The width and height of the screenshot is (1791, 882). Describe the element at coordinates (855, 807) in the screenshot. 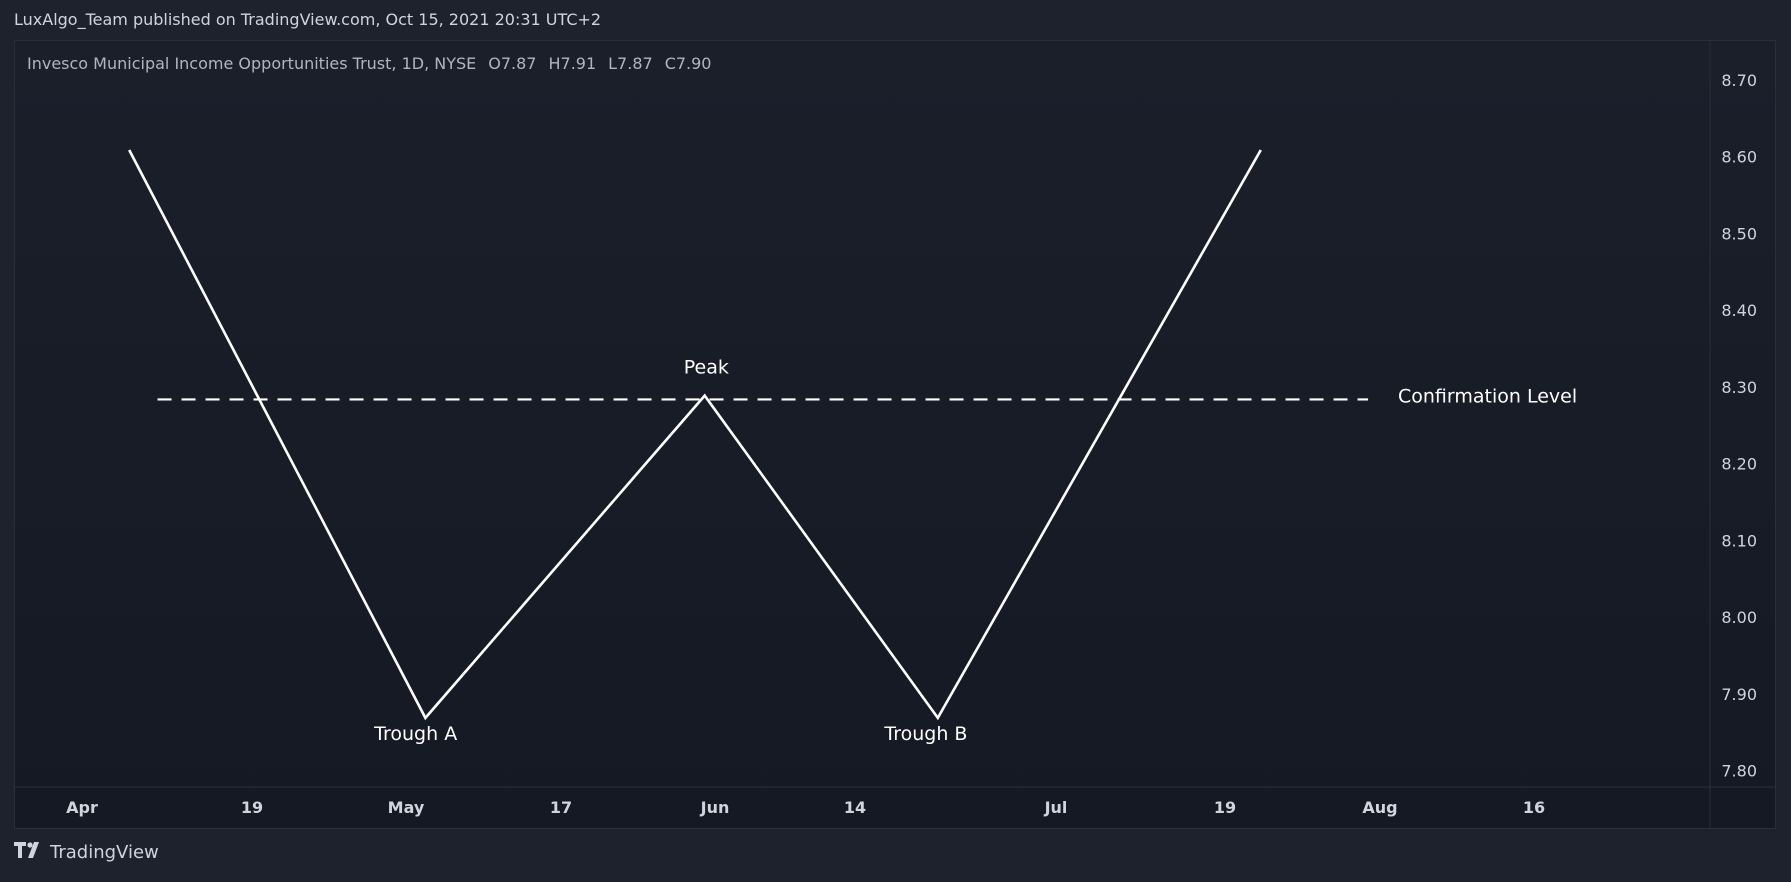

I see `x-tick-label: 14` at that location.